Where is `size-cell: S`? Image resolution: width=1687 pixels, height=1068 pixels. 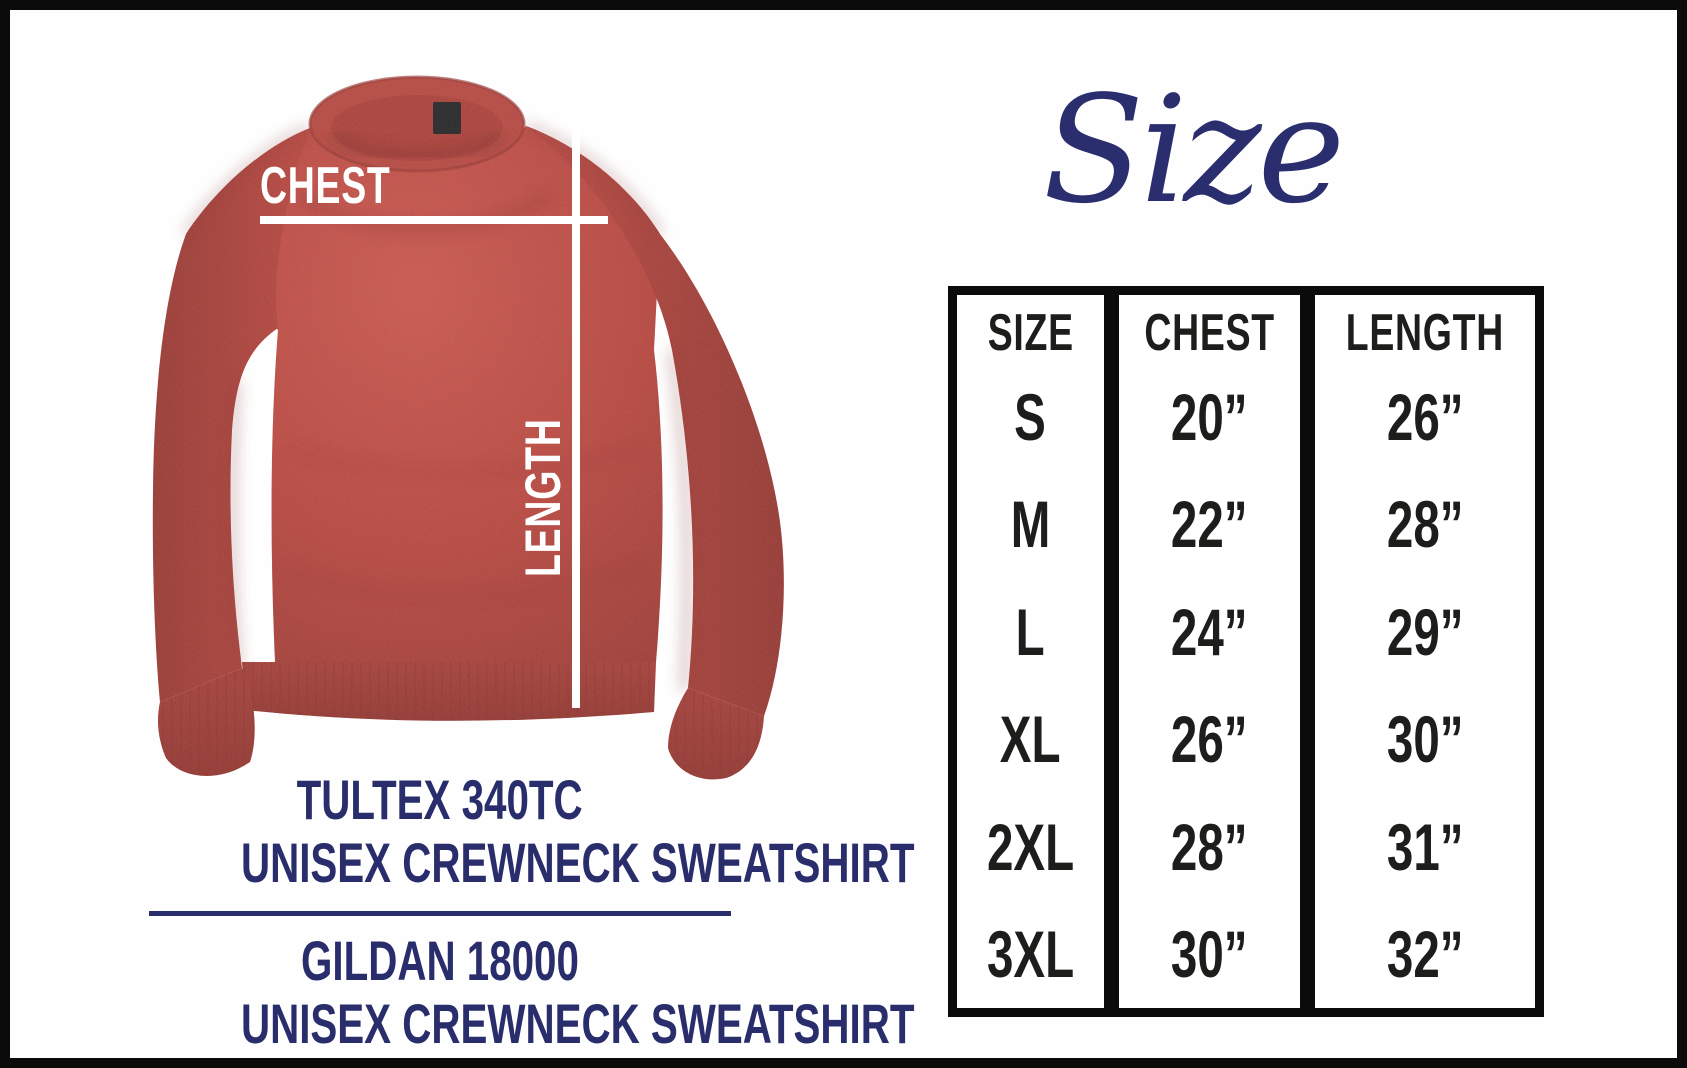
size-cell: S is located at coordinates (1030, 416).